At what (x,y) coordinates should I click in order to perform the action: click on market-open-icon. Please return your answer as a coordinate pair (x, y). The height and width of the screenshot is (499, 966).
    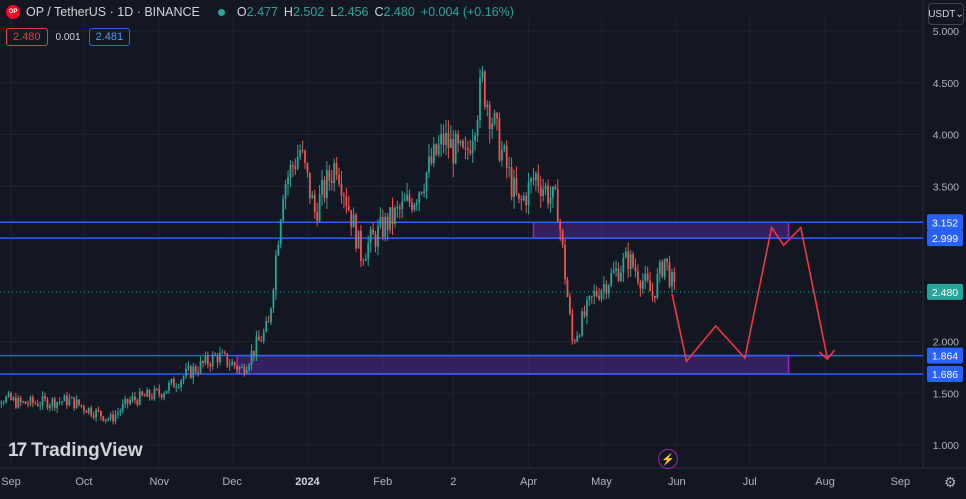
    Looking at the image, I should click on (221, 12).